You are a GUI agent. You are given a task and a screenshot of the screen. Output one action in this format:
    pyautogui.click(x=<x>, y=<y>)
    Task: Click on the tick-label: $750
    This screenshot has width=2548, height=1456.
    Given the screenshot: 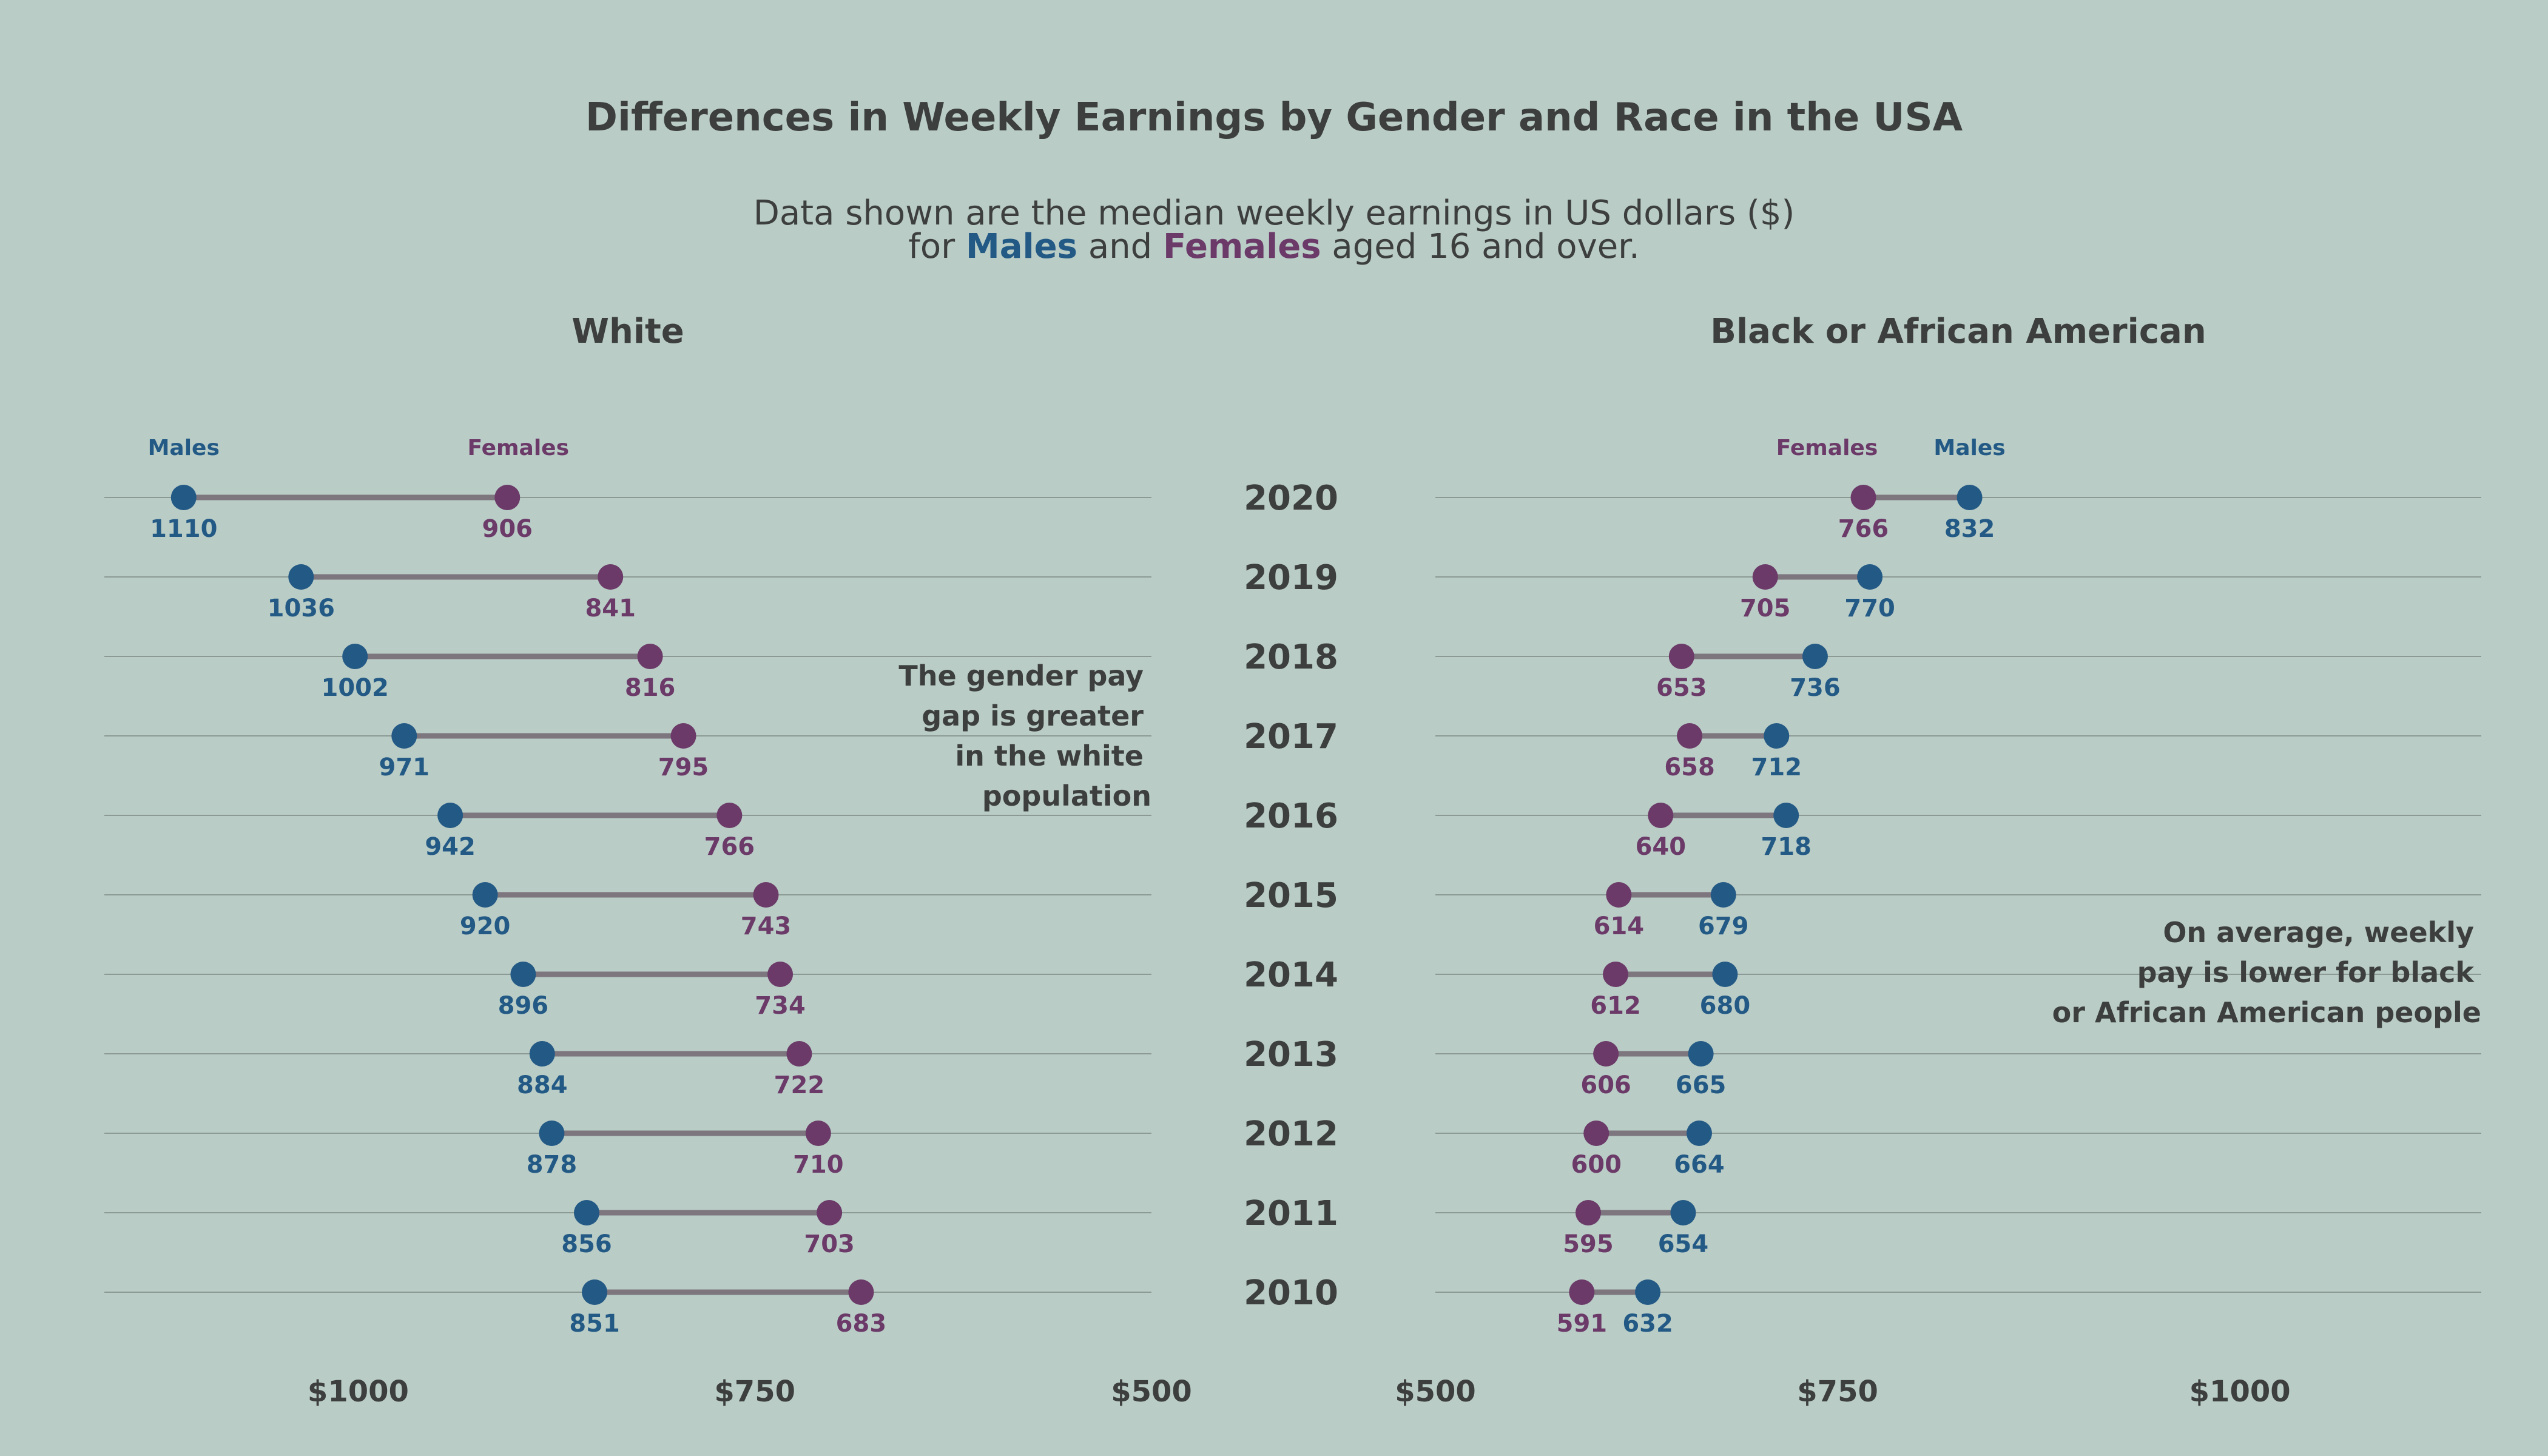 What is the action you would take?
    pyautogui.click(x=754, y=1392)
    